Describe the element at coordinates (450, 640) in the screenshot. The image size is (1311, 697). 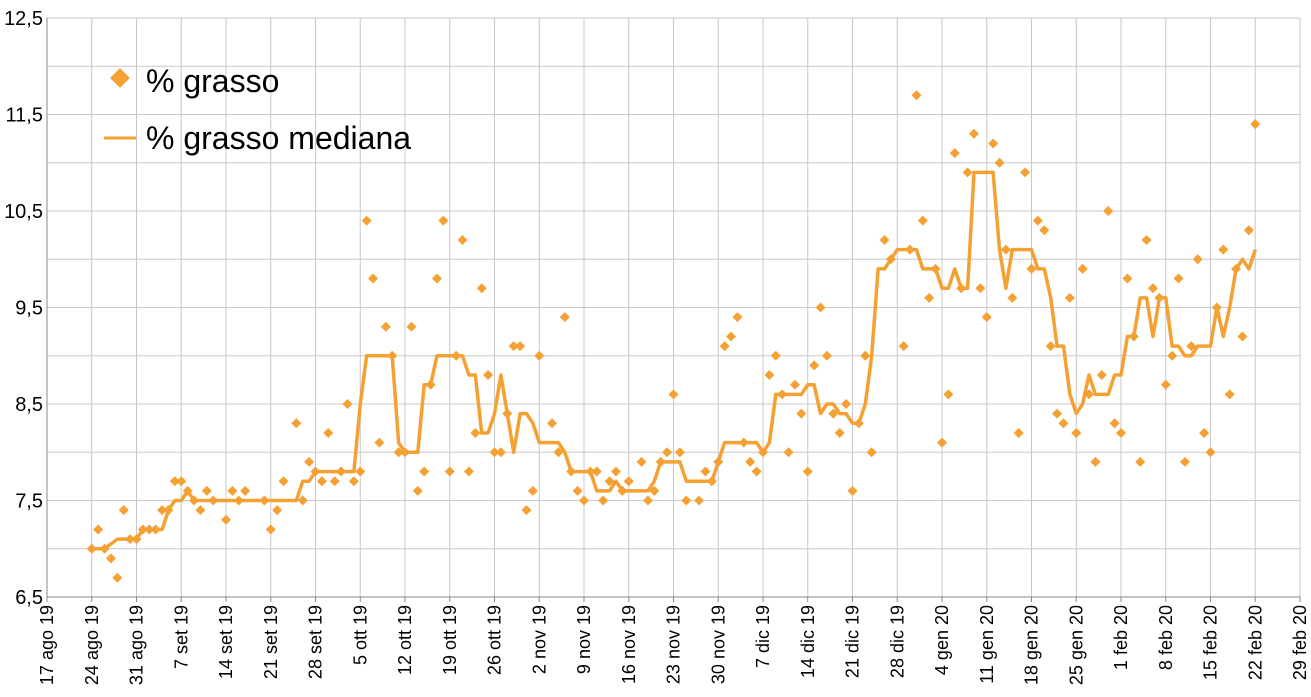
I see `x-tick-label: 19 ott 19` at that location.